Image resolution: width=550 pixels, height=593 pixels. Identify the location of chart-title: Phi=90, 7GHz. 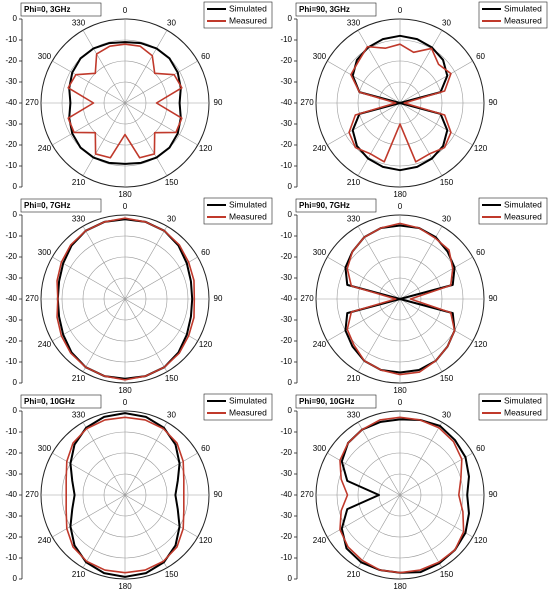
(324, 205).